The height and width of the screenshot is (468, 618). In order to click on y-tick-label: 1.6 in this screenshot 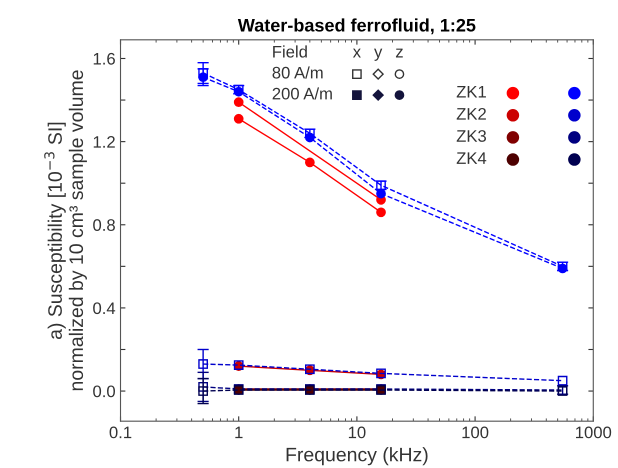, I will do `click(104, 58)`.